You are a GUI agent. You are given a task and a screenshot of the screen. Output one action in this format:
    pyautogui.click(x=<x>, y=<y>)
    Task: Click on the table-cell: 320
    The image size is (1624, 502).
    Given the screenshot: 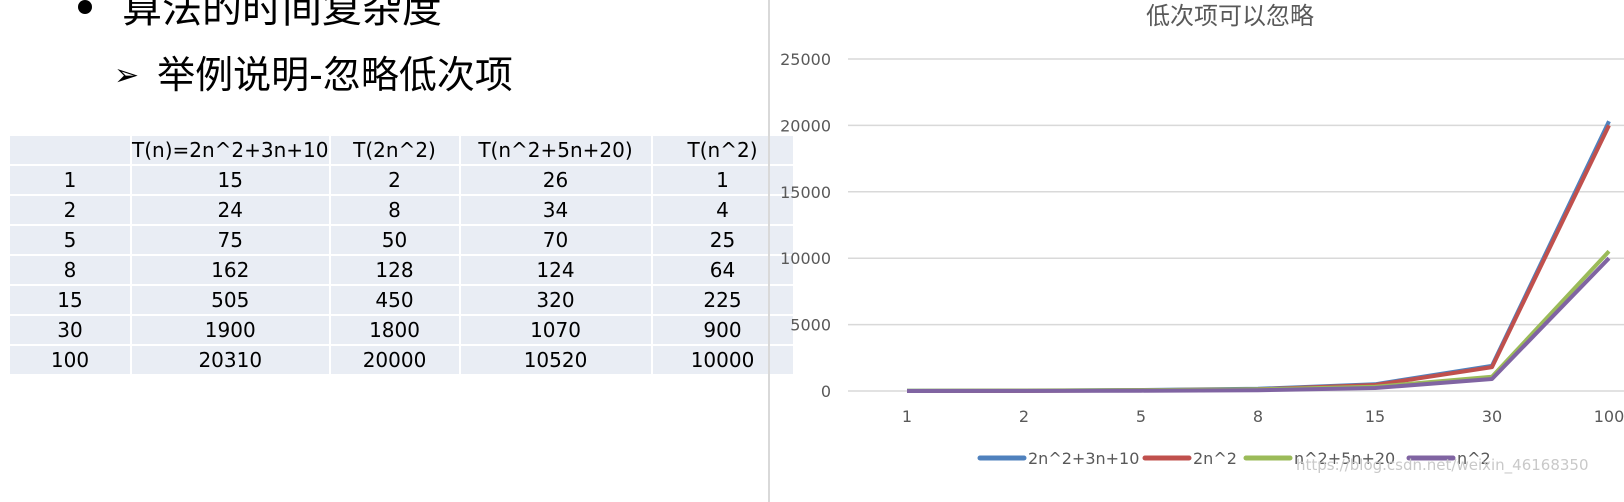 What is the action you would take?
    pyautogui.click(x=555, y=300)
    